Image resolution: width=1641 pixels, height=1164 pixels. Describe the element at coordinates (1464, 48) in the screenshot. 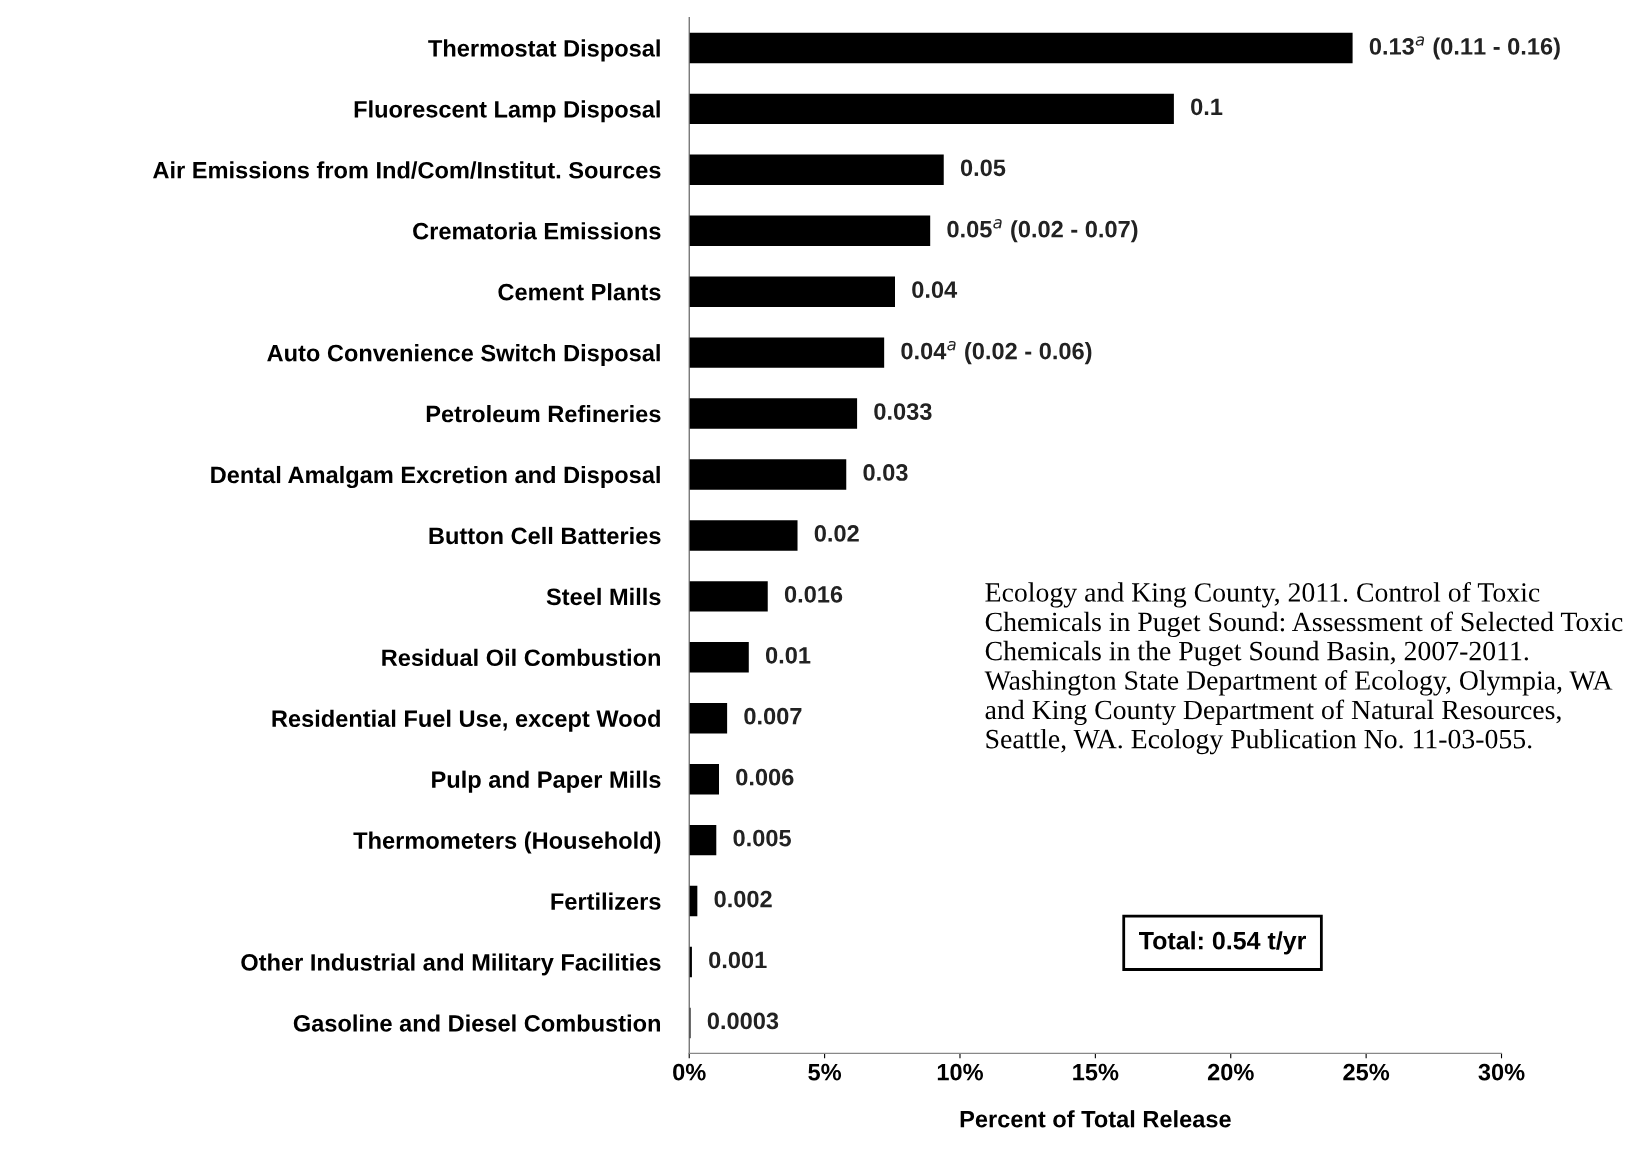

I see `annotation: 0.13$^{a}$ (0.11 - 0.16)` at that location.